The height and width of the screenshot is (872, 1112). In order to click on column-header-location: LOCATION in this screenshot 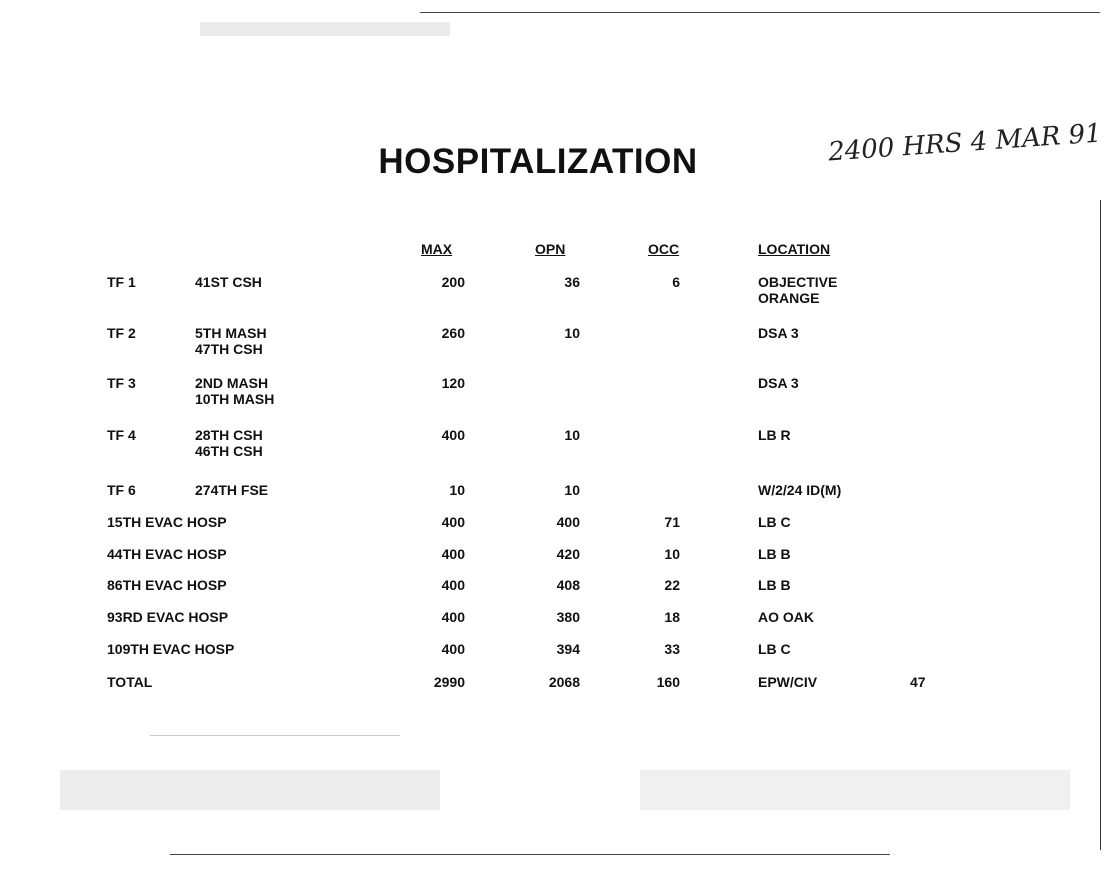, I will do `click(794, 249)`.